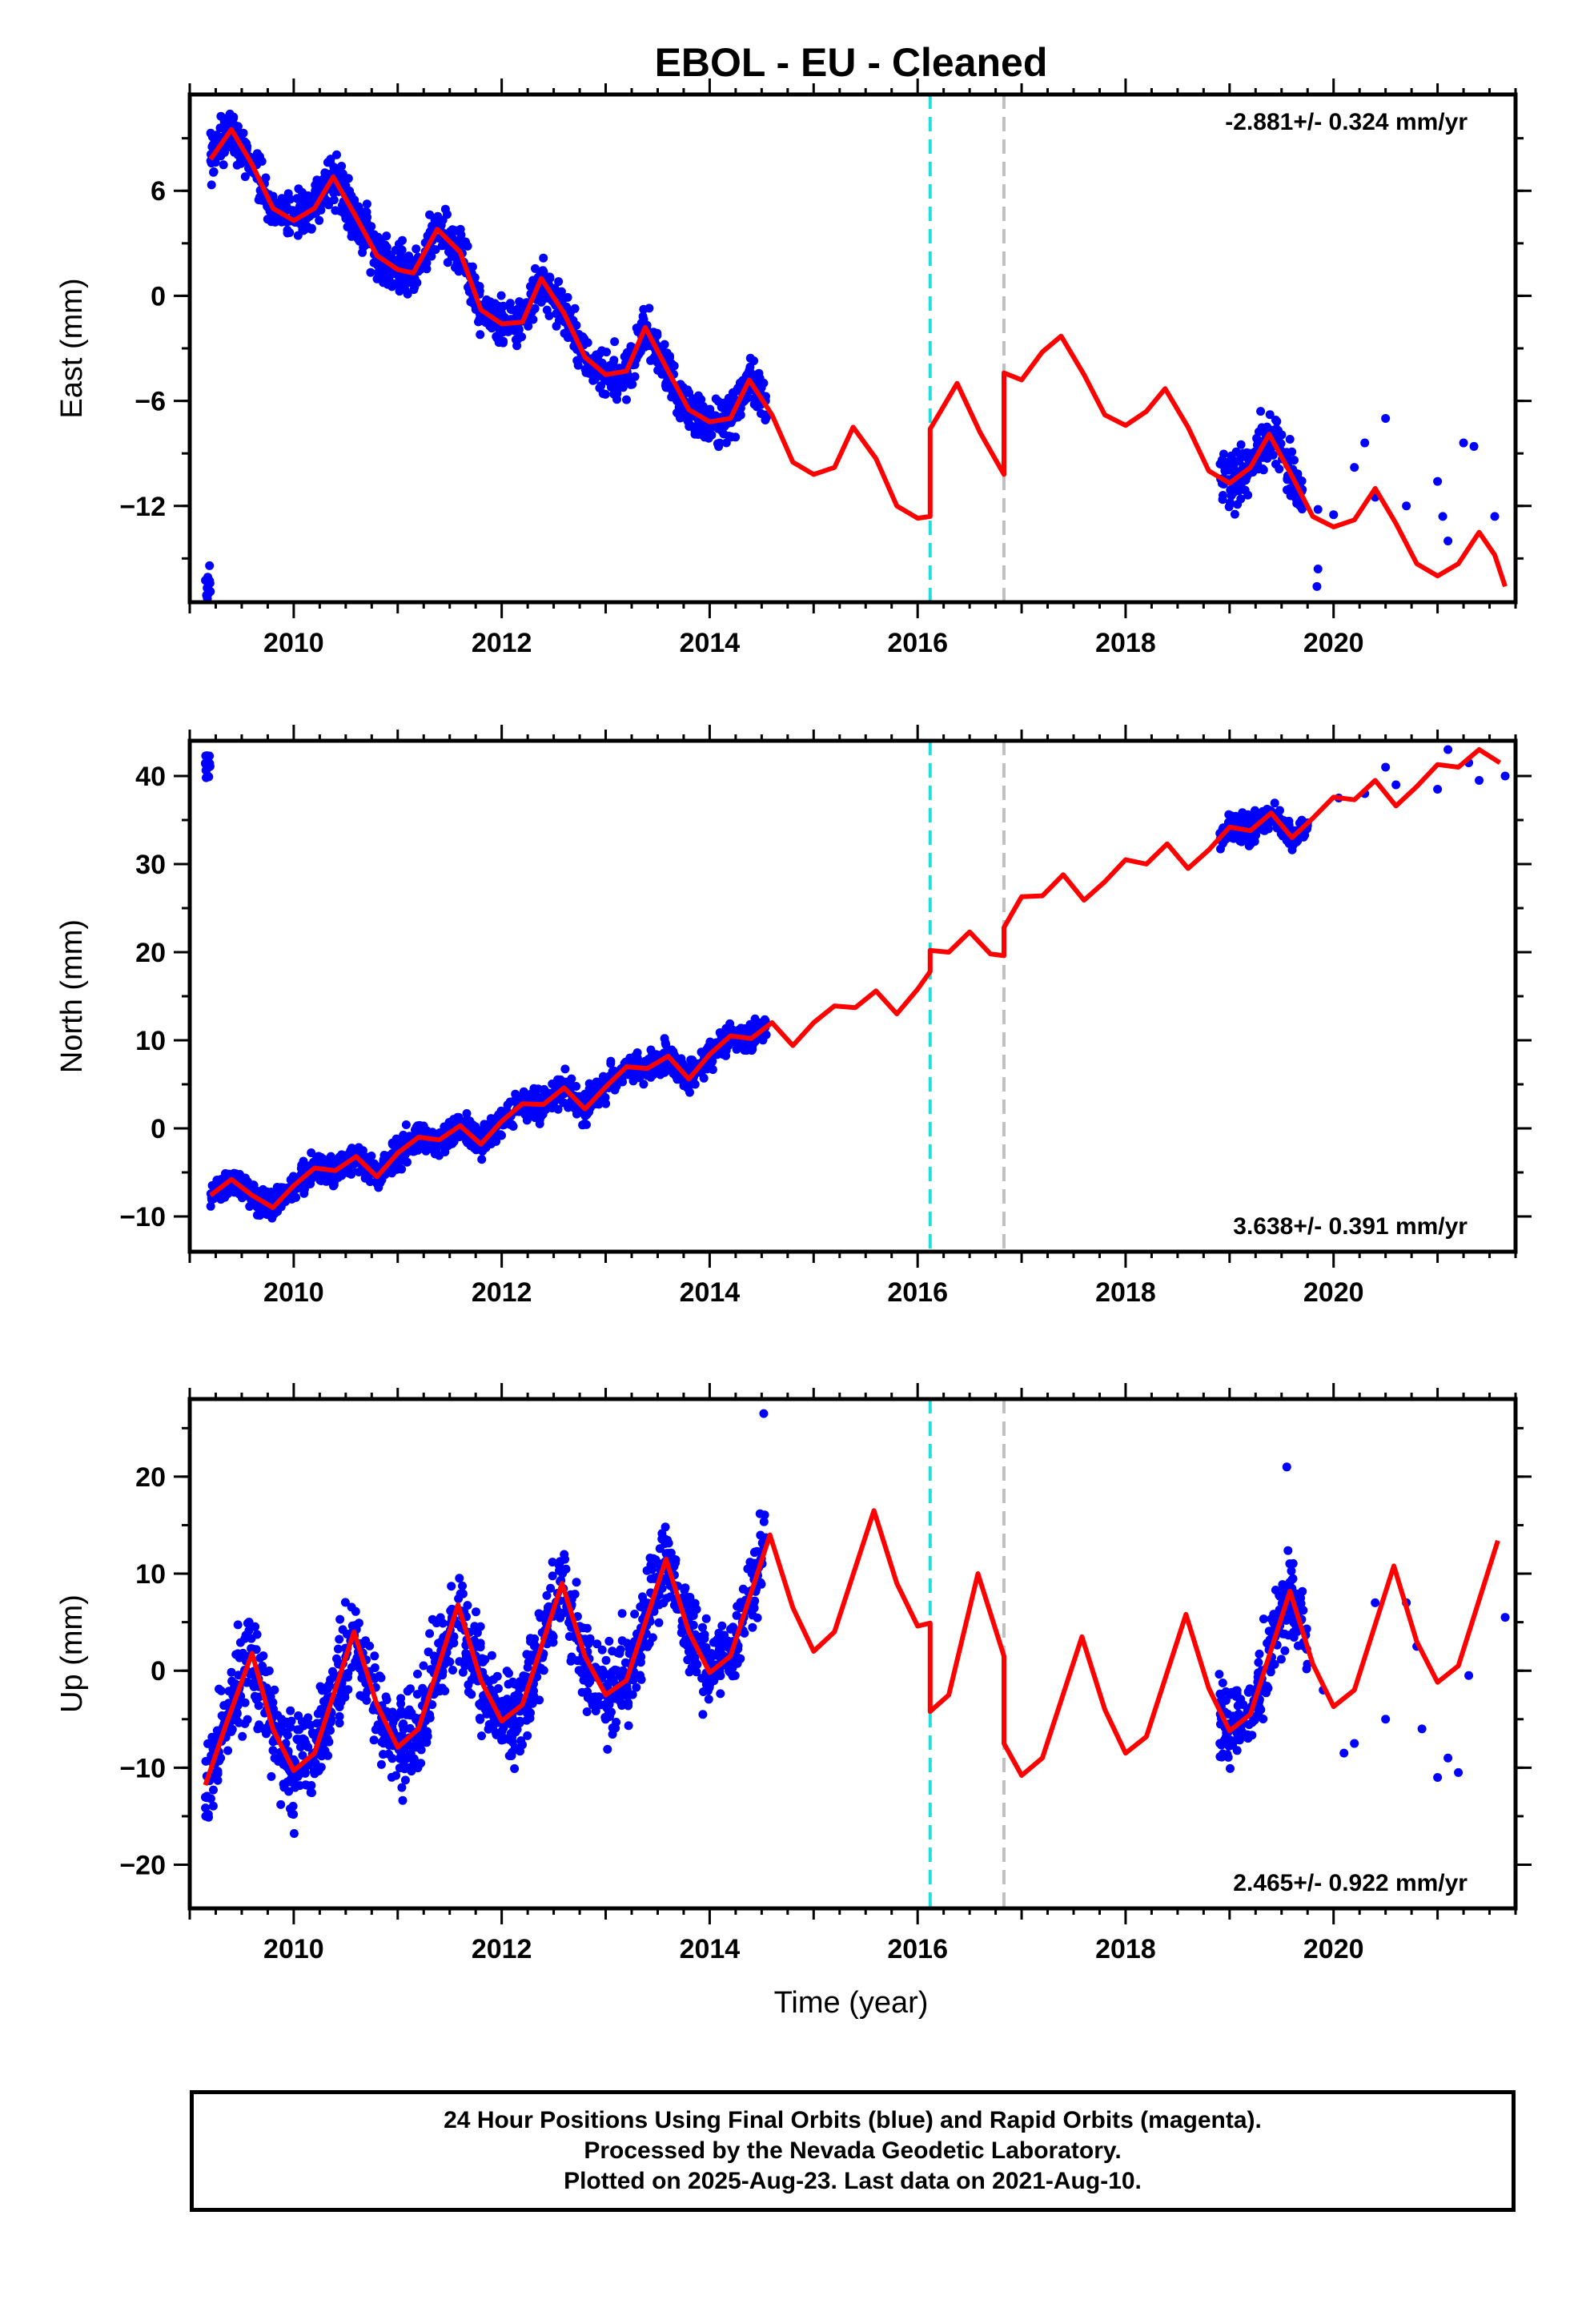  Describe the element at coordinates (851, 62) in the screenshot. I see `chart-title: EBOL - EU - Cleaned` at that location.